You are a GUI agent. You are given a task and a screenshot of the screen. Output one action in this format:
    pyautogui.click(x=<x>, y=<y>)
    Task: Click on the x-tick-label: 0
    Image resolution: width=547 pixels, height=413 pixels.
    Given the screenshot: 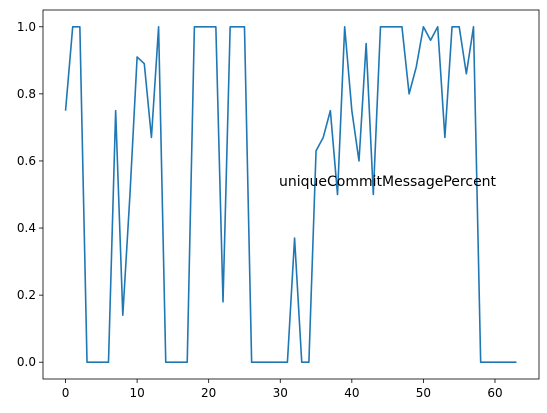 What is the action you would take?
    pyautogui.click(x=66, y=393)
    